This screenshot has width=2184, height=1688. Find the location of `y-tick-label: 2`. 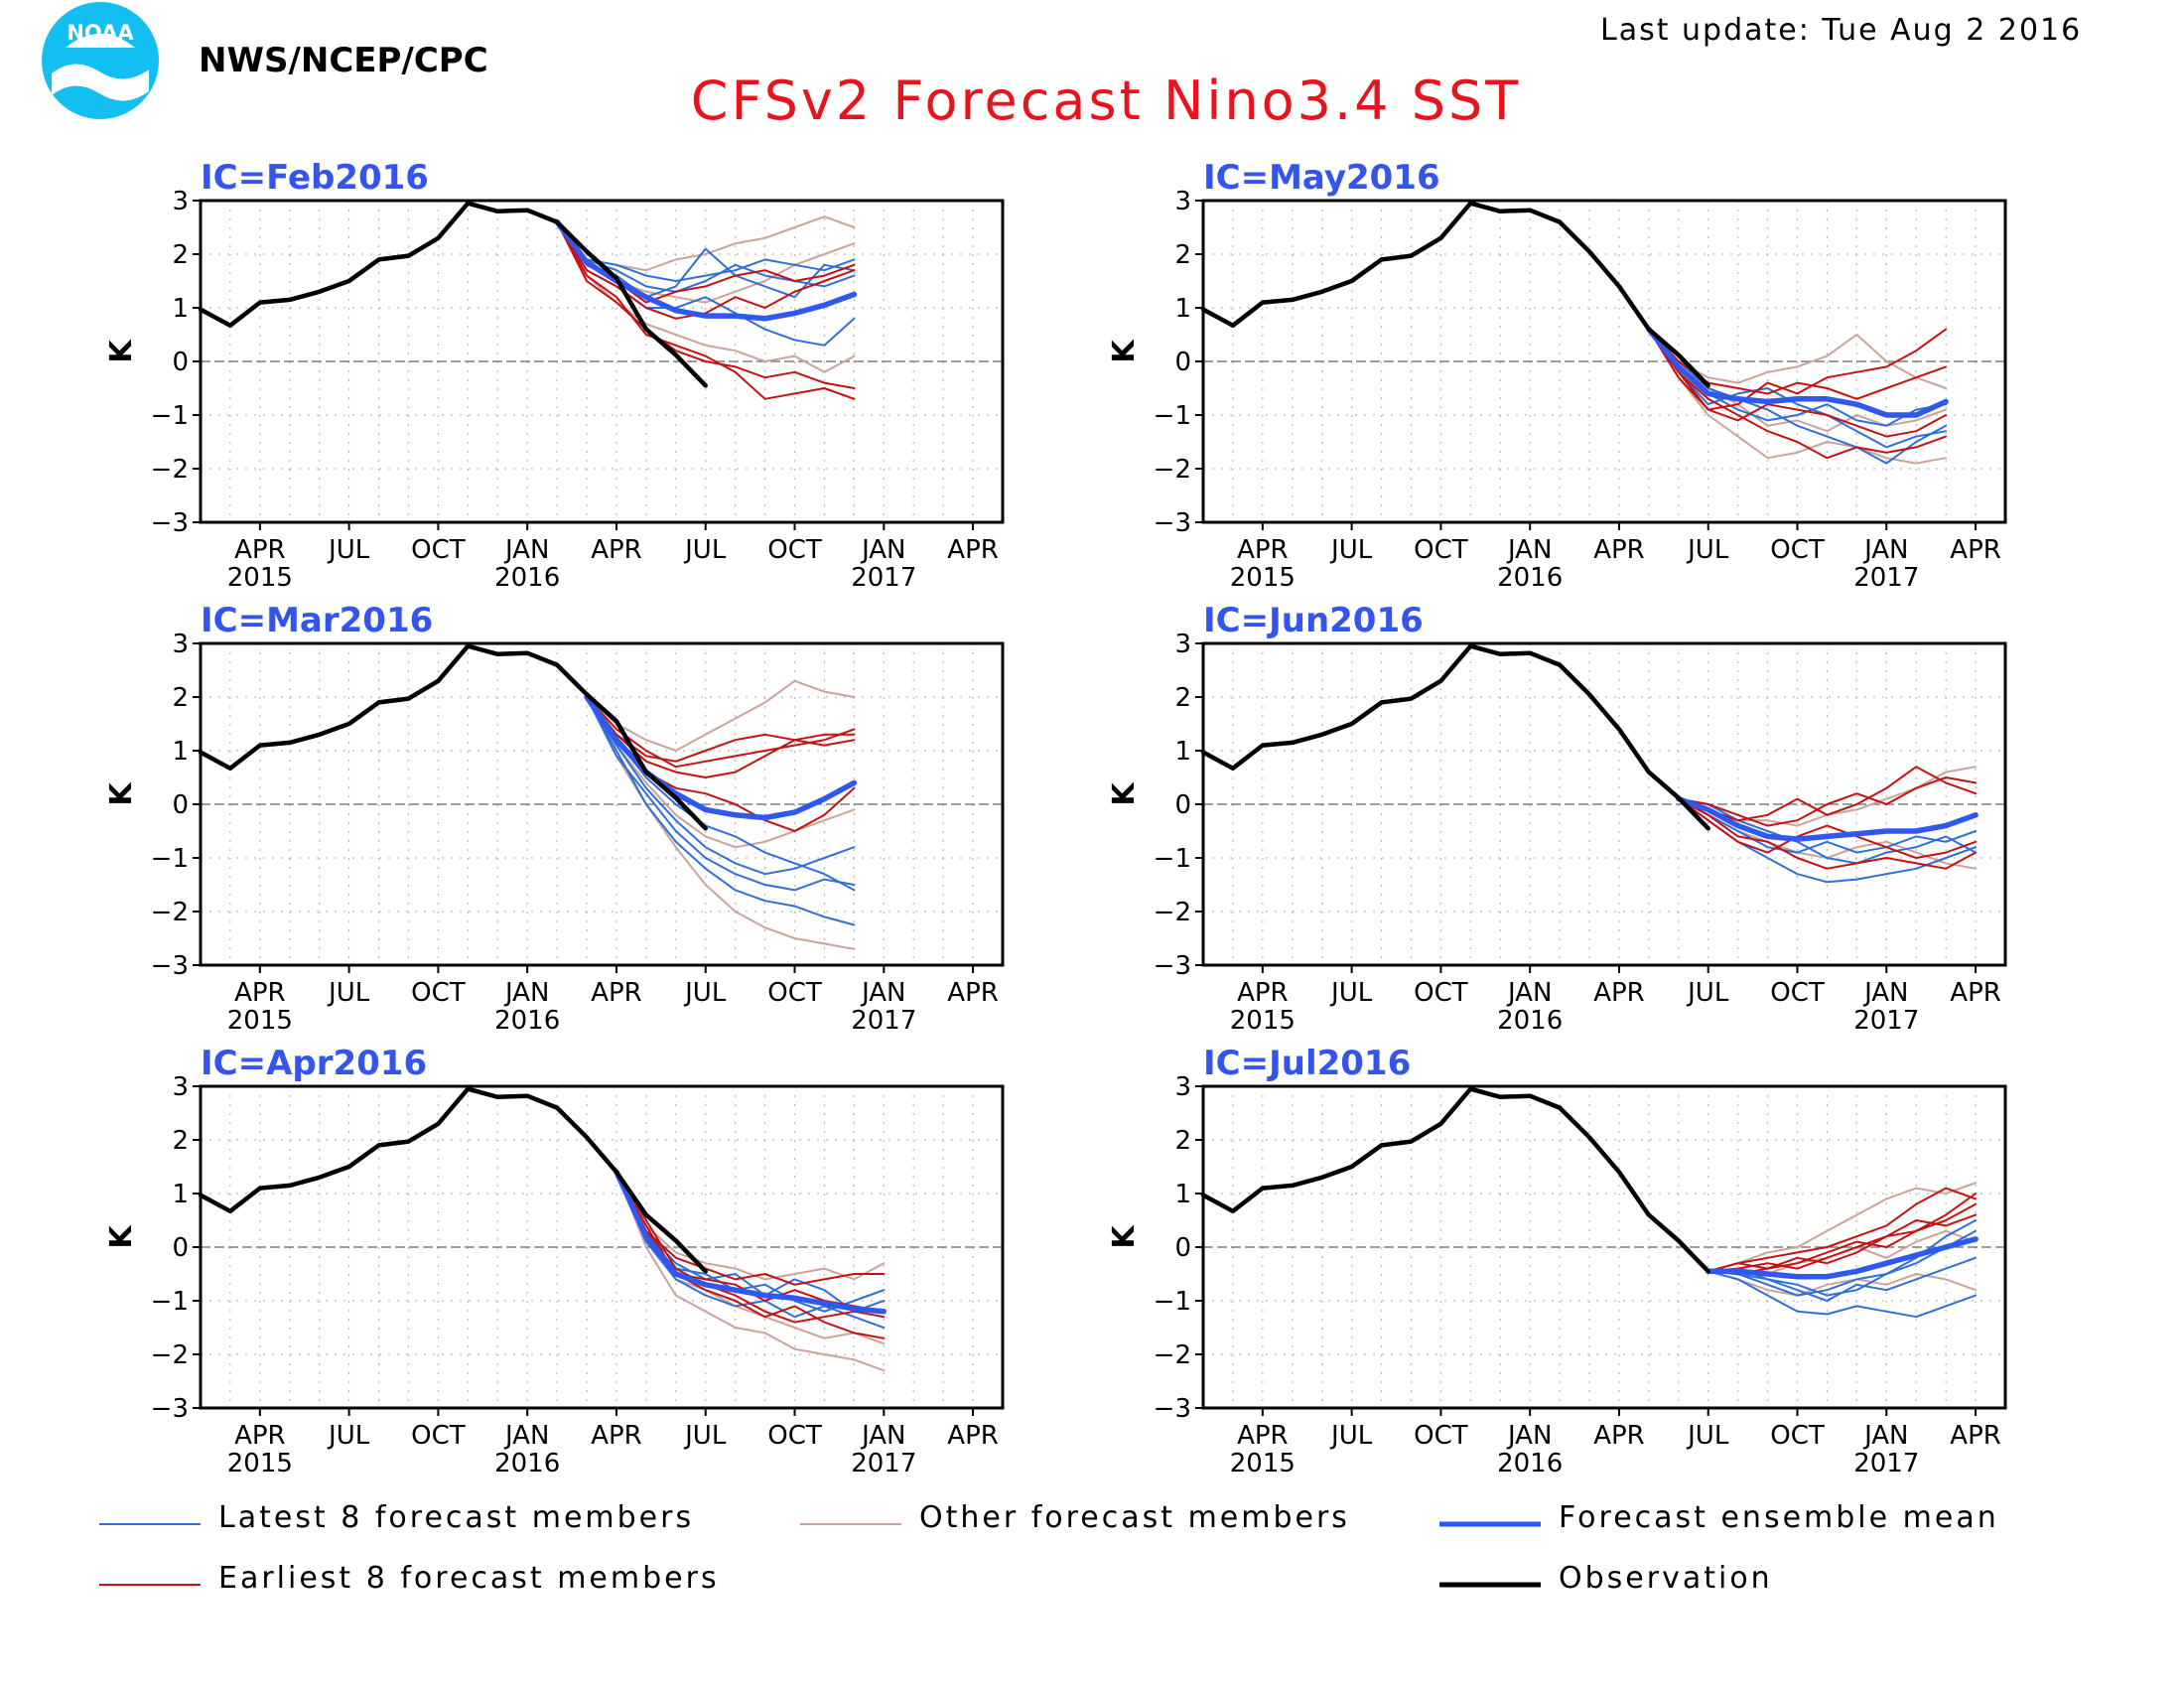

y-tick-label: 2 is located at coordinates (180, 698).